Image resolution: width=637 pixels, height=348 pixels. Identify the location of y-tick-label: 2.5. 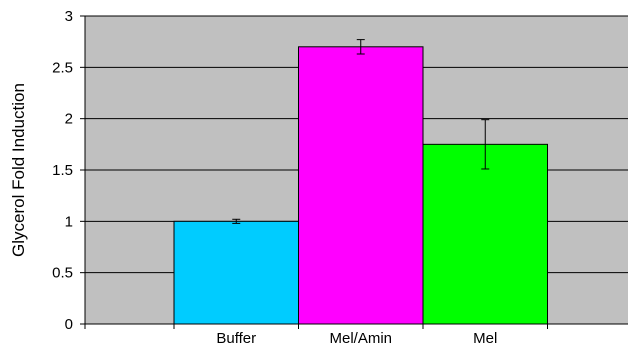
(62, 67).